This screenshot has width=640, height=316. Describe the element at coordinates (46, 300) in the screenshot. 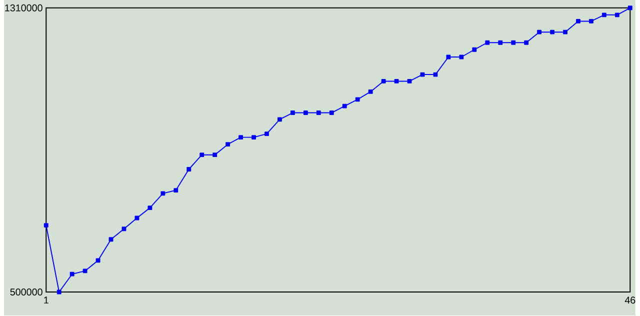

I see `x-tick-label: 1` at that location.